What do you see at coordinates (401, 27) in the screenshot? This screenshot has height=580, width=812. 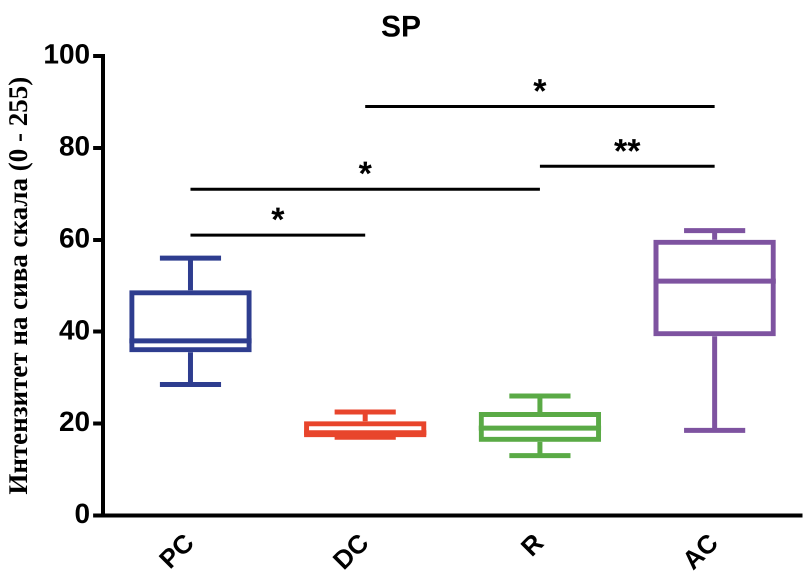 I see `chart-title: SP` at bounding box center [401, 27].